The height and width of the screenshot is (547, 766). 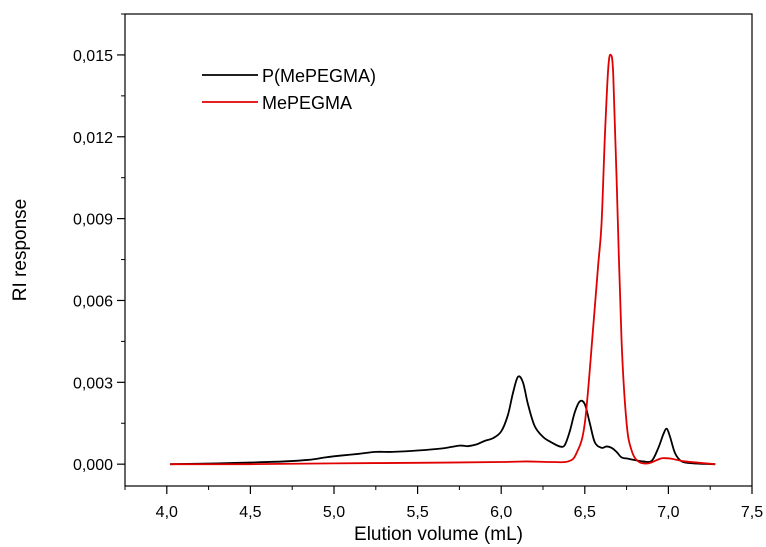 I want to click on x-tick-label: 5,0, so click(x=334, y=512).